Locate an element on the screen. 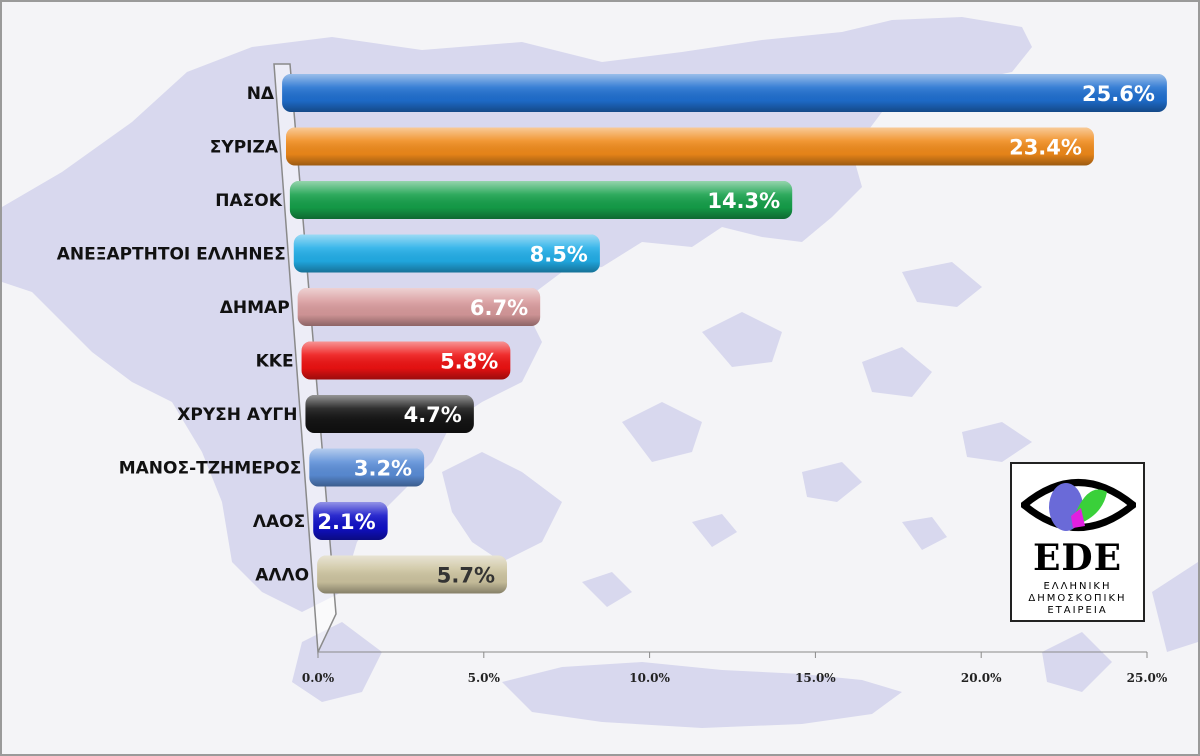 This screenshot has width=1200, height=756. x-tick-label: 5.0% is located at coordinates (484, 678).